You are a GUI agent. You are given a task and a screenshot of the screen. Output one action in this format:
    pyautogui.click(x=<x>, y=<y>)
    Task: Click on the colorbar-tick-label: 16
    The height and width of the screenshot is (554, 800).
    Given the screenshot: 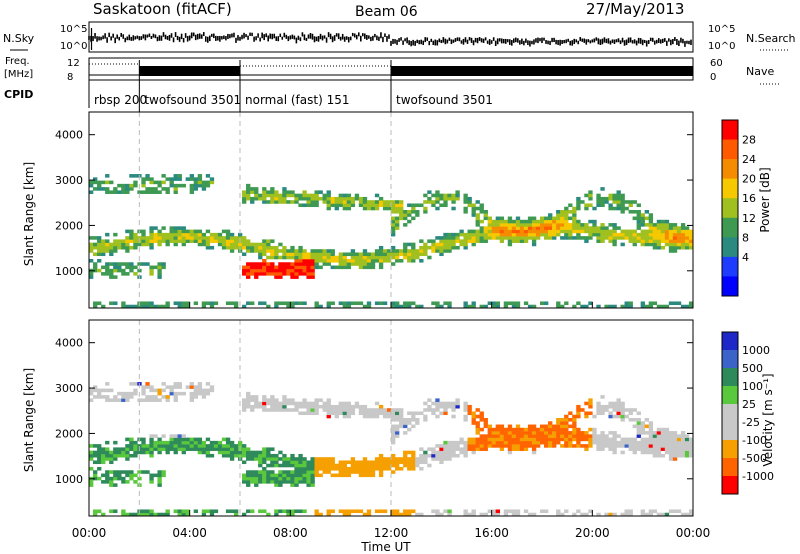 What is the action you would take?
    pyautogui.click(x=749, y=198)
    